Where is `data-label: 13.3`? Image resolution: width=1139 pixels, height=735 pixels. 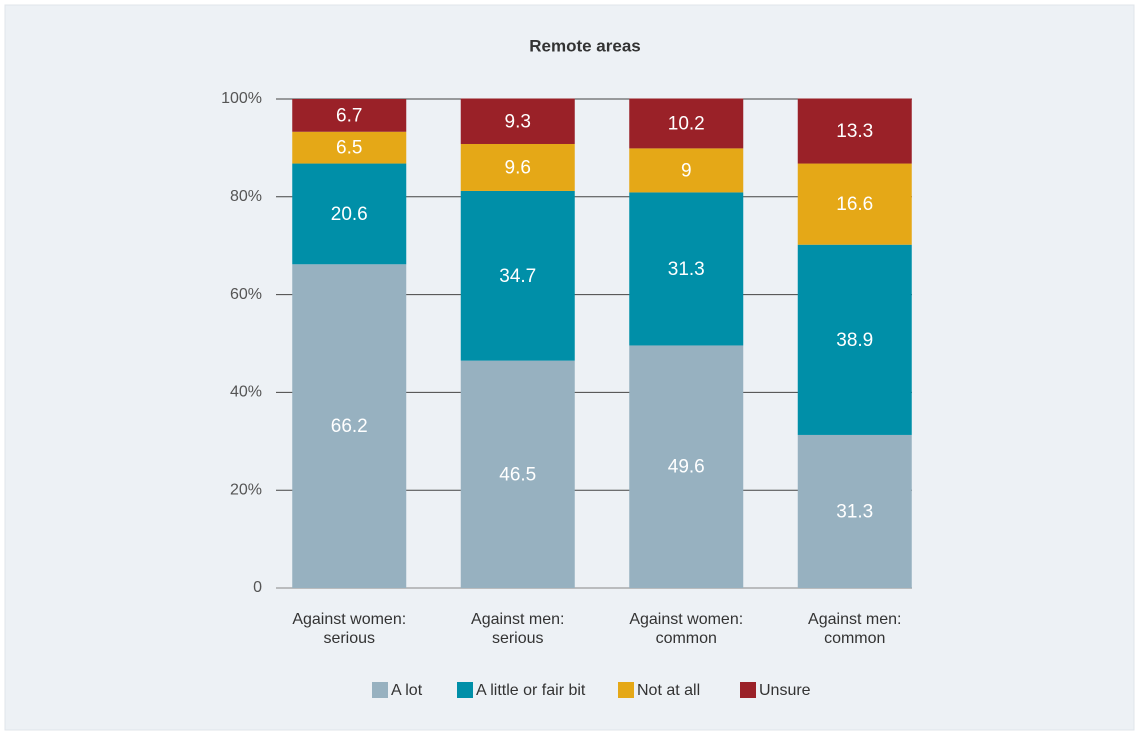
data-label: 13.3 is located at coordinates (854, 131).